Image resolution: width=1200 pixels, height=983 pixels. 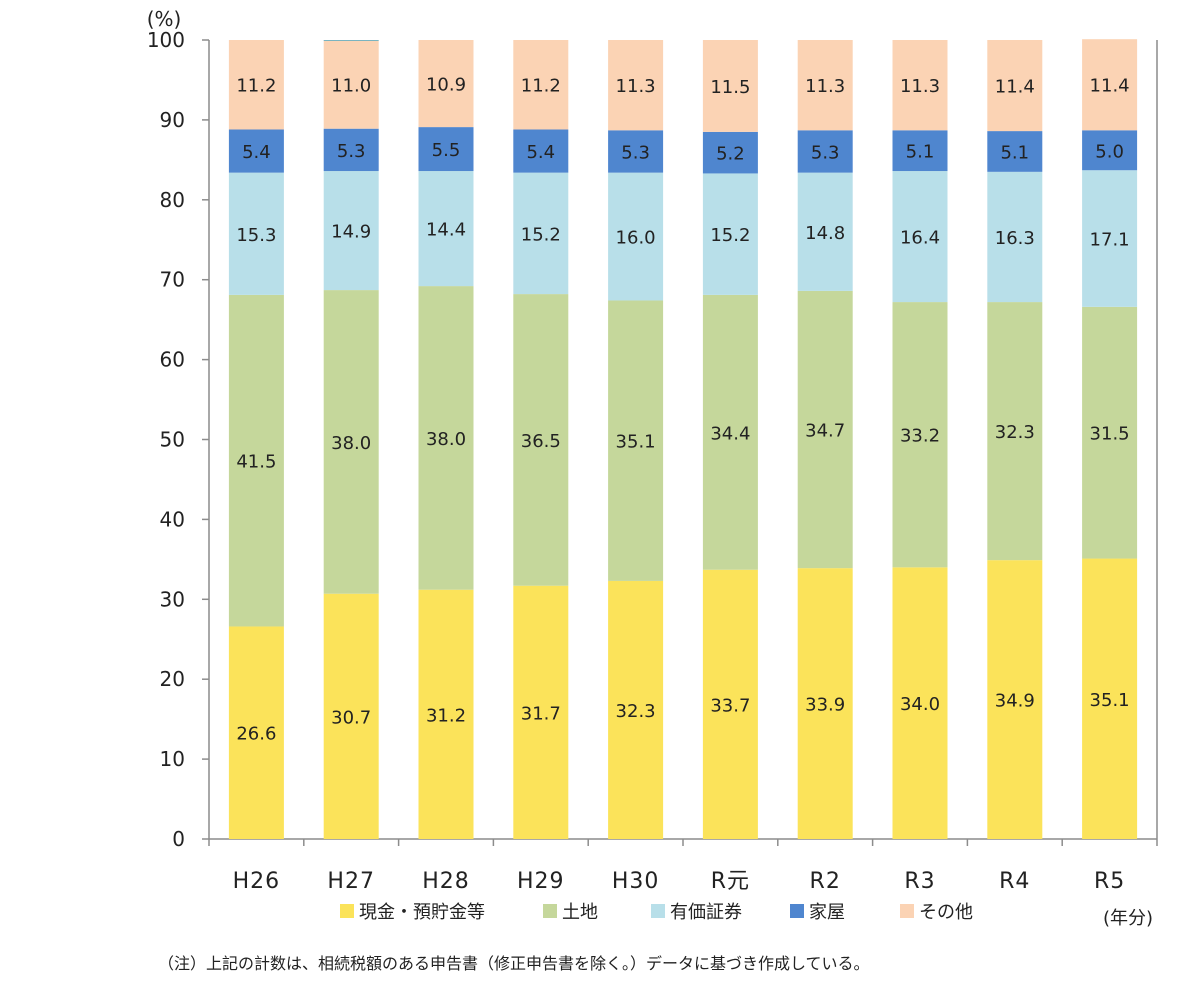 What do you see at coordinates (446, 85) in the screenshot?
I see `data-label: 10.9` at bounding box center [446, 85].